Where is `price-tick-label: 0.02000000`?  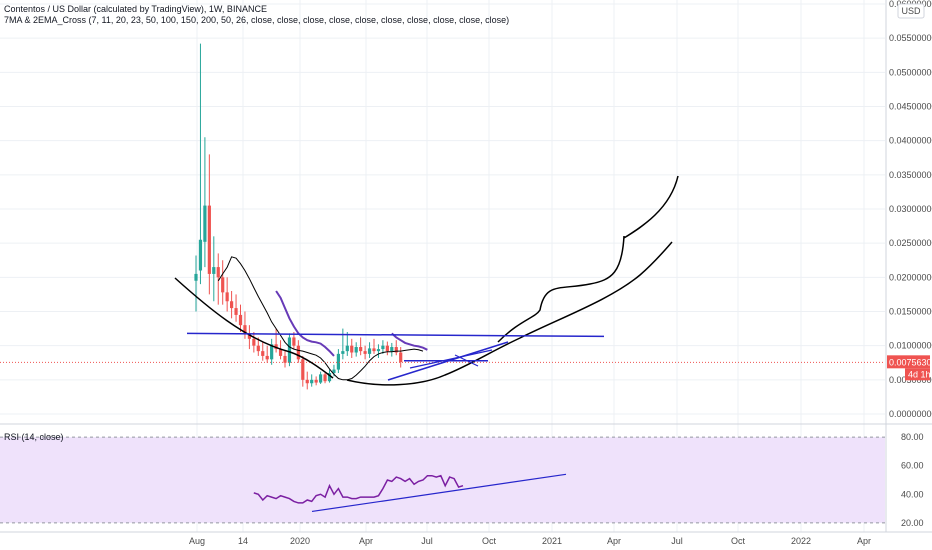
price-tick-label: 0.02000000 is located at coordinates (910, 277).